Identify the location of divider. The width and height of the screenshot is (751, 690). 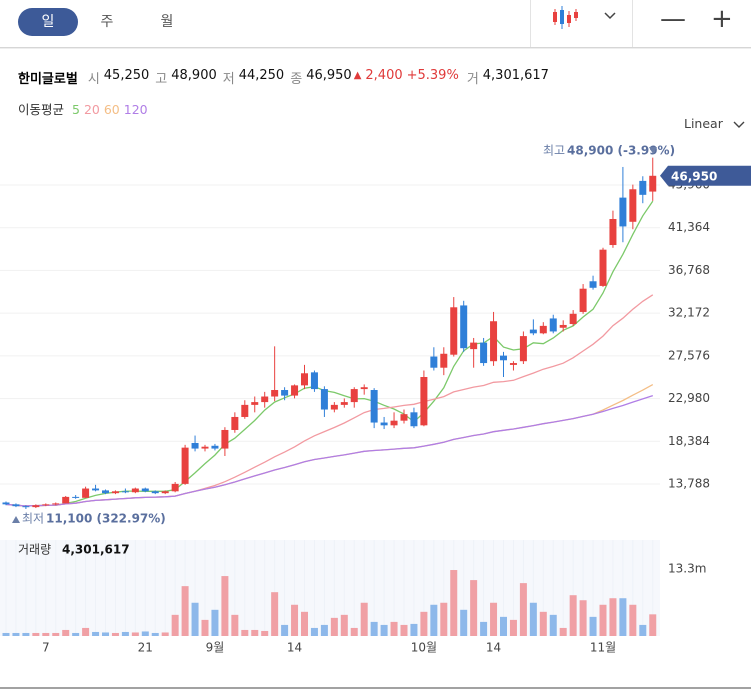
(632, 23).